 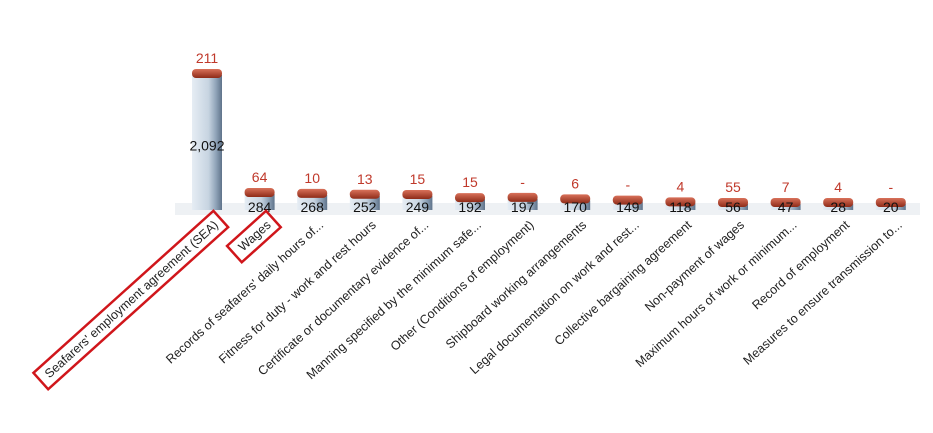 I want to click on detainable-label: 55, so click(x=733, y=187).